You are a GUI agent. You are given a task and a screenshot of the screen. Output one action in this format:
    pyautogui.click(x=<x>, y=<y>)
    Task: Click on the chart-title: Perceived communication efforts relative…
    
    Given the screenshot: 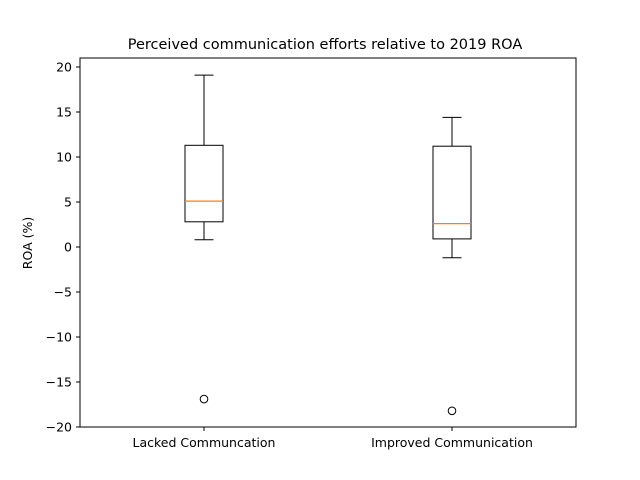 What is the action you would take?
    pyautogui.click(x=325, y=45)
    